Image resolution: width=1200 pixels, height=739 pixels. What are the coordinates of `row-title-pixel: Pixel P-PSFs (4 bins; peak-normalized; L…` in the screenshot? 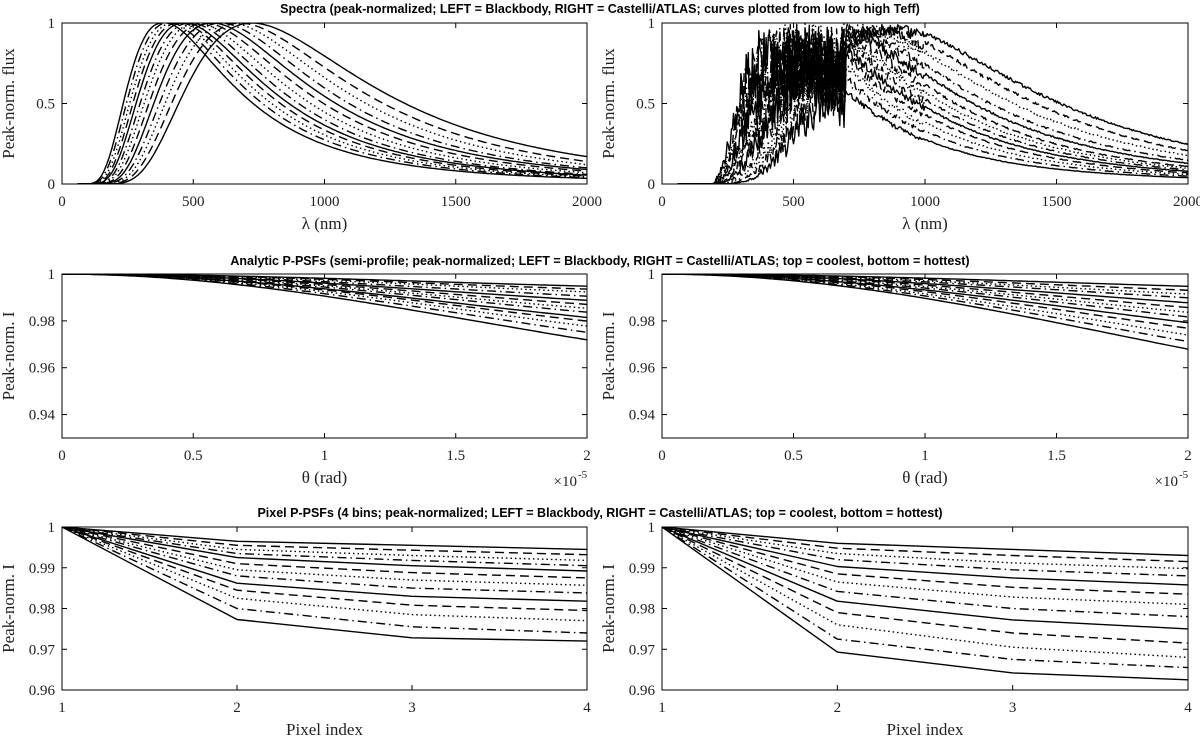 It's located at (599, 513).